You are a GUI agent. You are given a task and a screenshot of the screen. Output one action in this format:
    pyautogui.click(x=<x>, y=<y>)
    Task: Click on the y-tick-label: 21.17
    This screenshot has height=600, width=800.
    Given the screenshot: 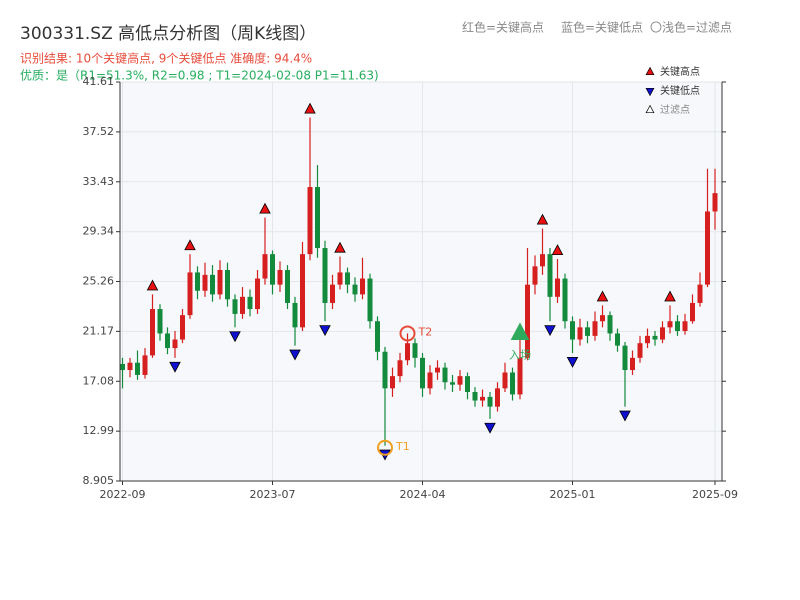 What is the action you would take?
    pyautogui.click(x=99, y=330)
    